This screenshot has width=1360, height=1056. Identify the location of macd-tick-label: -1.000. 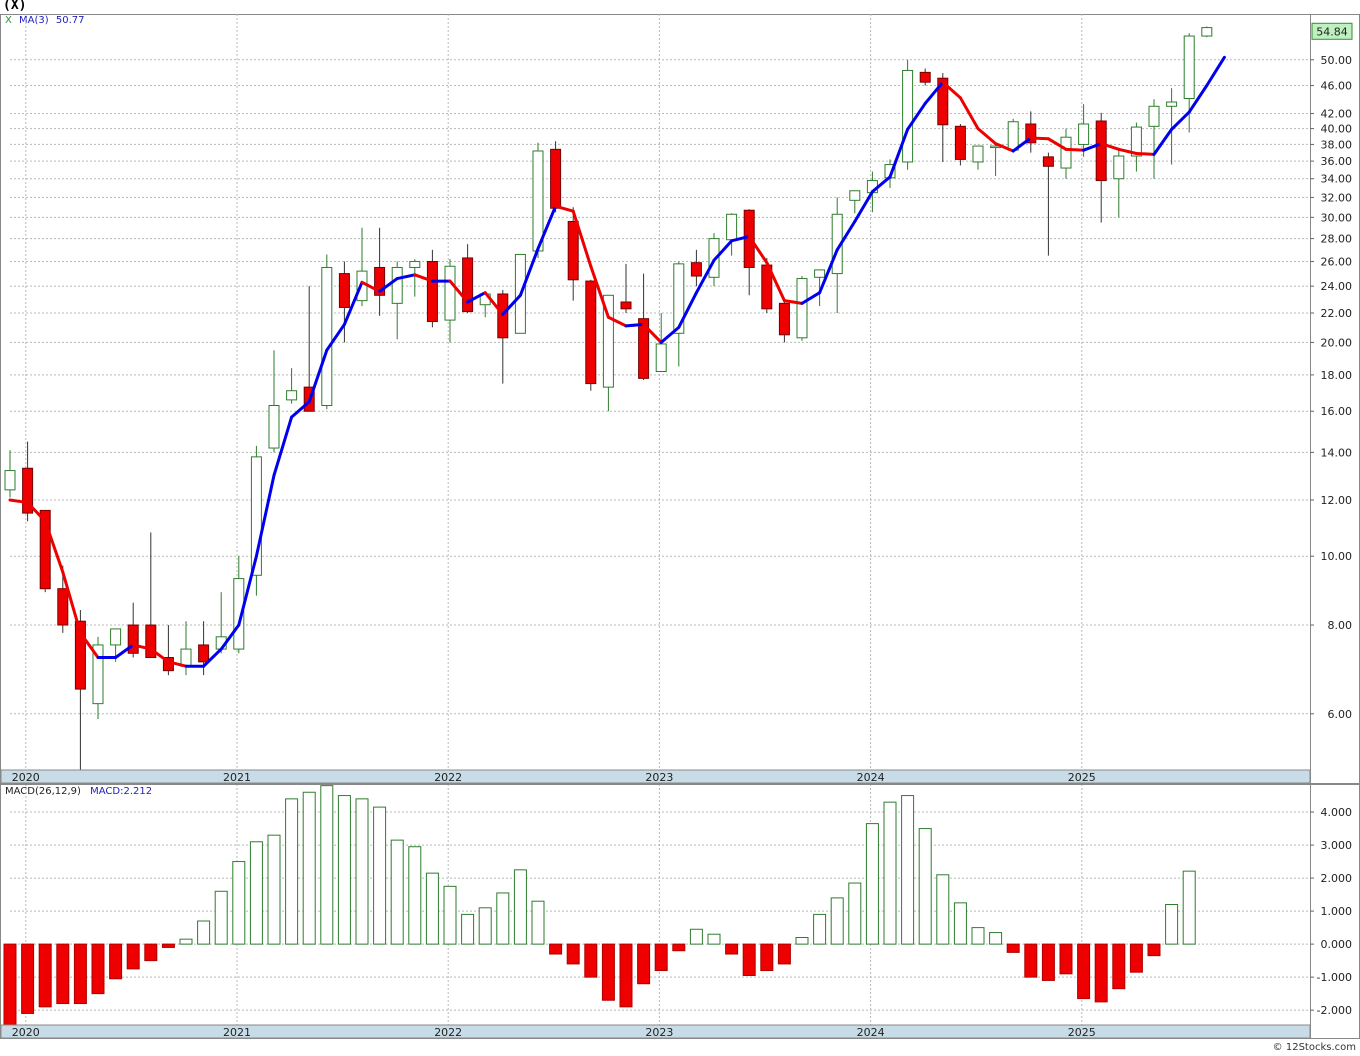
(1334, 977).